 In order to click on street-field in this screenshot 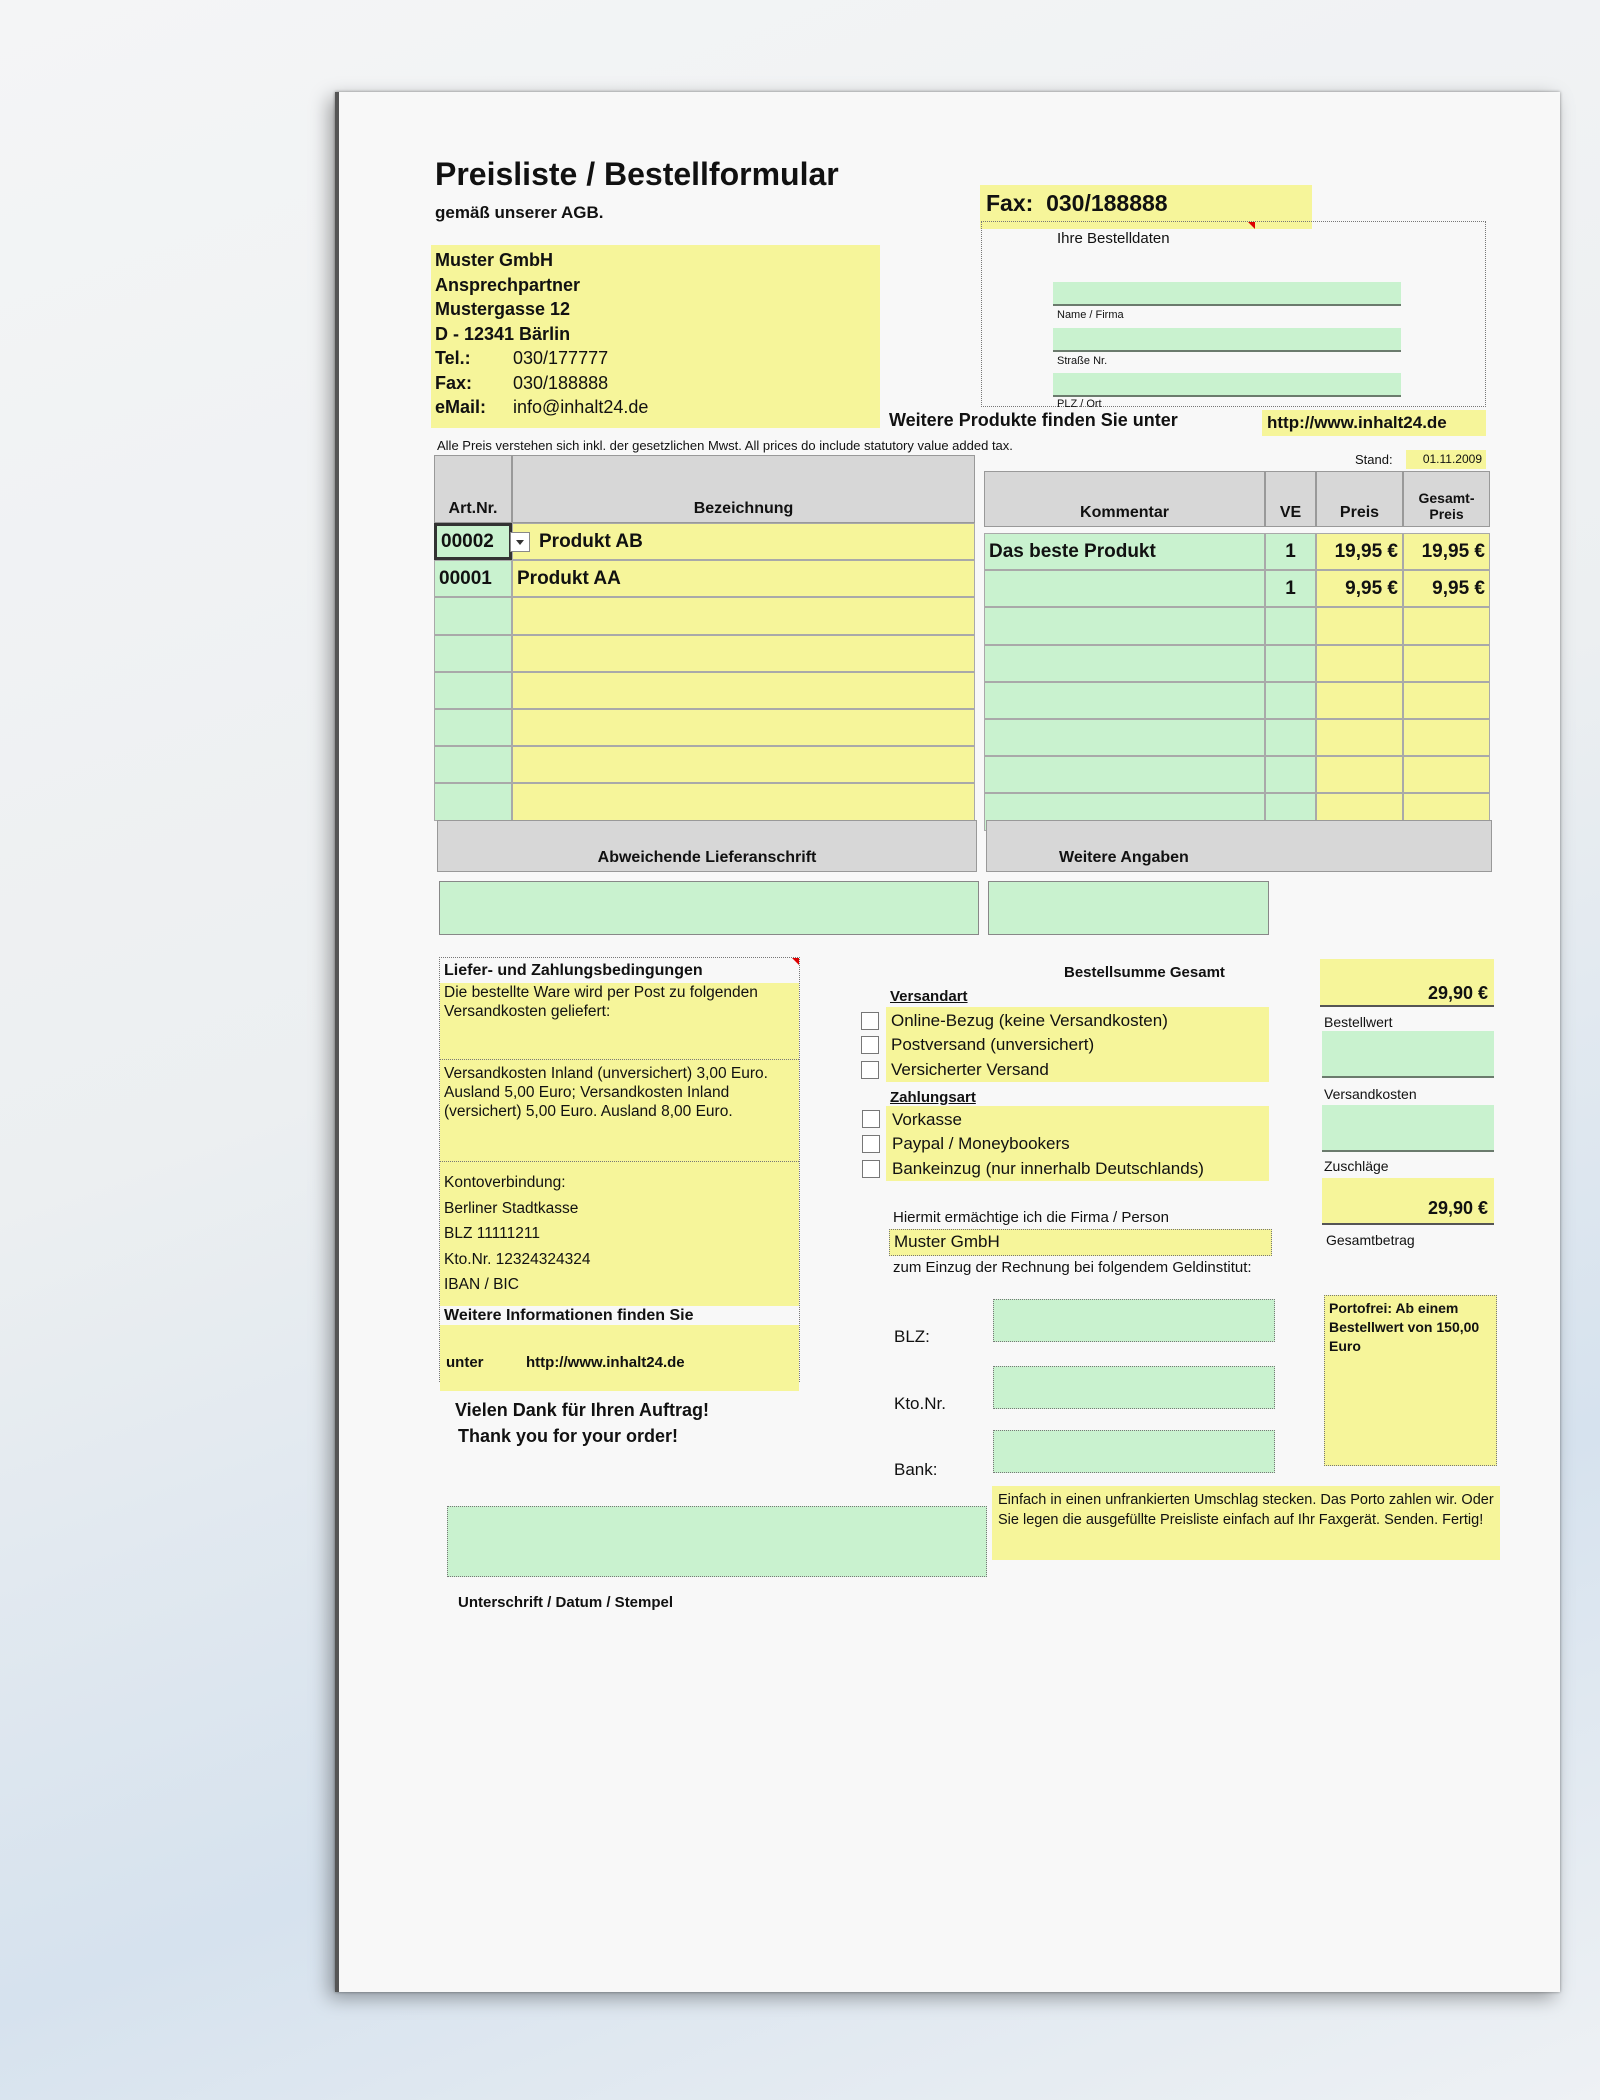, I will do `click(1227, 340)`.